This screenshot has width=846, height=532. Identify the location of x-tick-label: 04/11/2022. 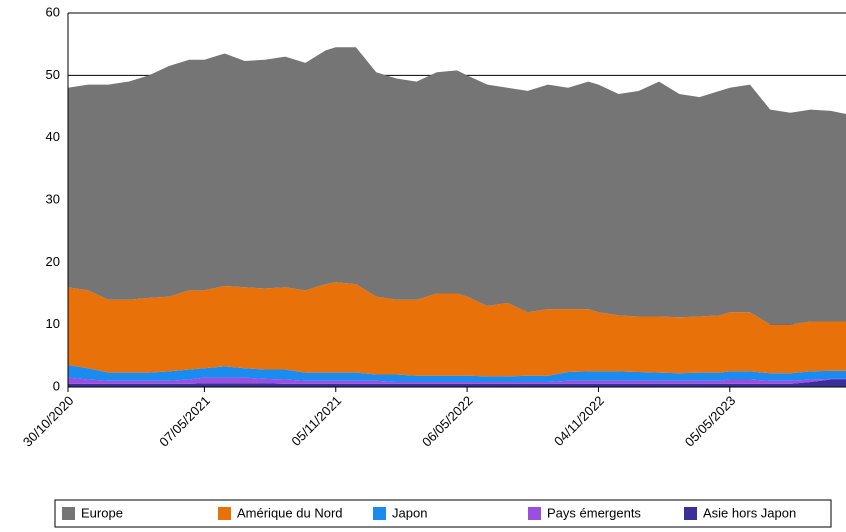
(579, 421).